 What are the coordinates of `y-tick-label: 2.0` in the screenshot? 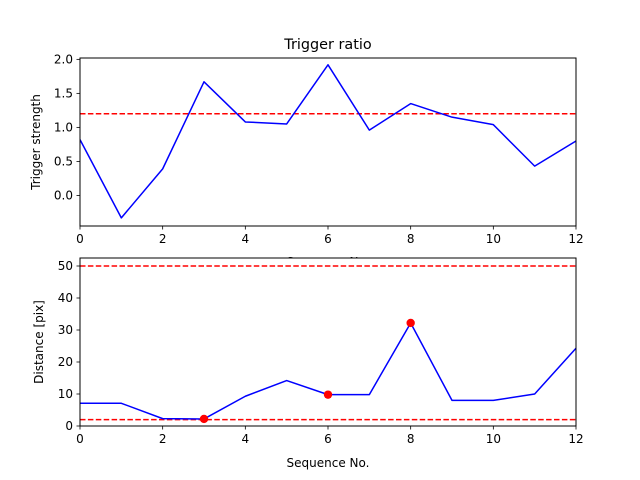 It's located at (63, 59).